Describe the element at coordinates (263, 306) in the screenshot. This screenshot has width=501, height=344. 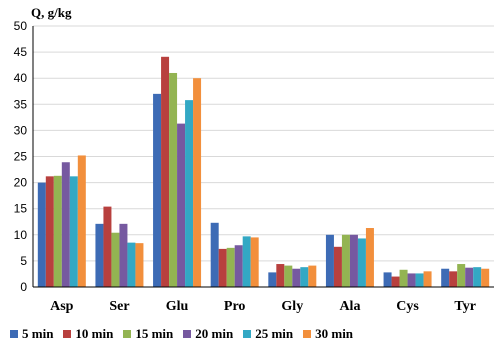
I see `x-axis-ticks: Asp Ser Glu Pro Gly Ala Cys Tyr` at that location.